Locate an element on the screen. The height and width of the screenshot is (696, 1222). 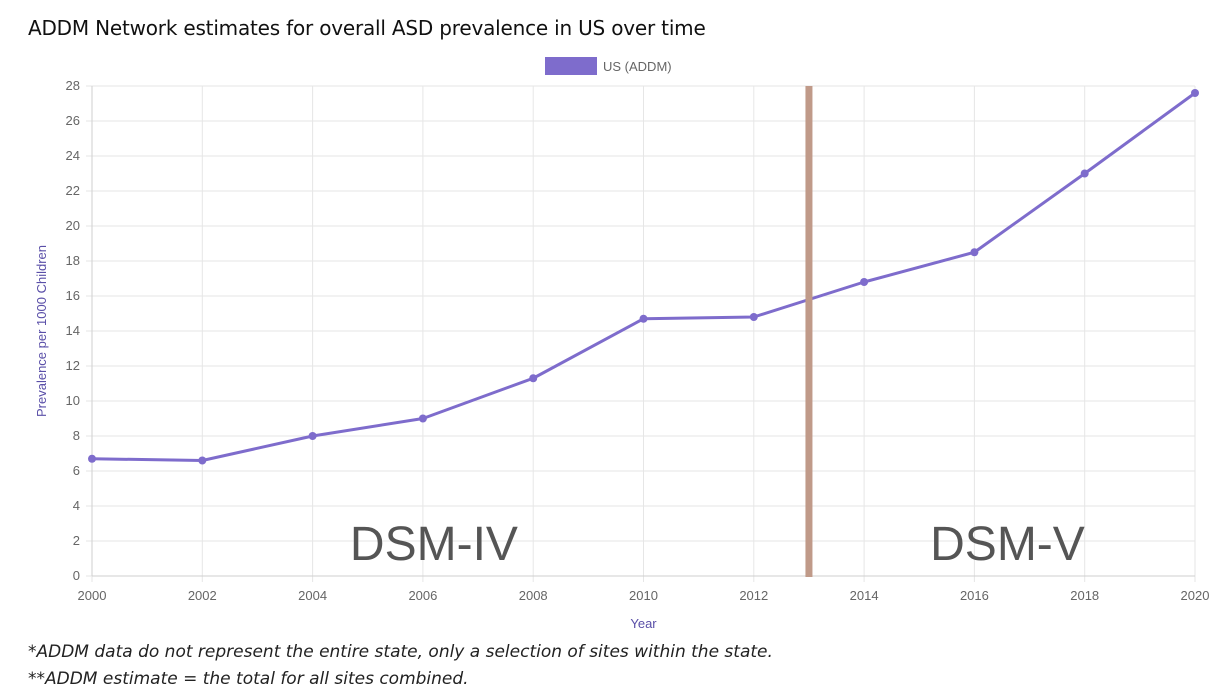
y-axis-label: Prevalence per 1000 Children is located at coordinates (41, 331).